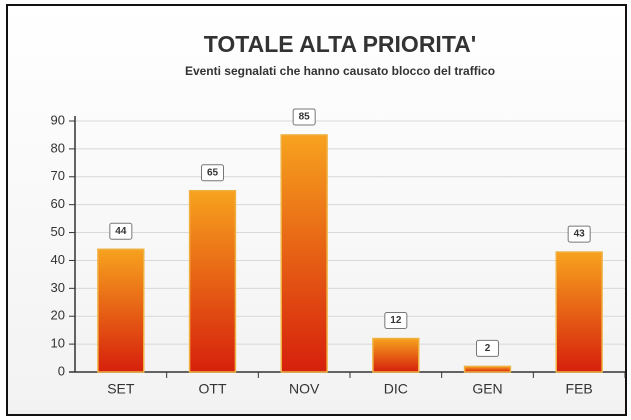 The width and height of the screenshot is (631, 420). What do you see at coordinates (61, 370) in the screenshot?
I see `y-tick-label: 0` at bounding box center [61, 370].